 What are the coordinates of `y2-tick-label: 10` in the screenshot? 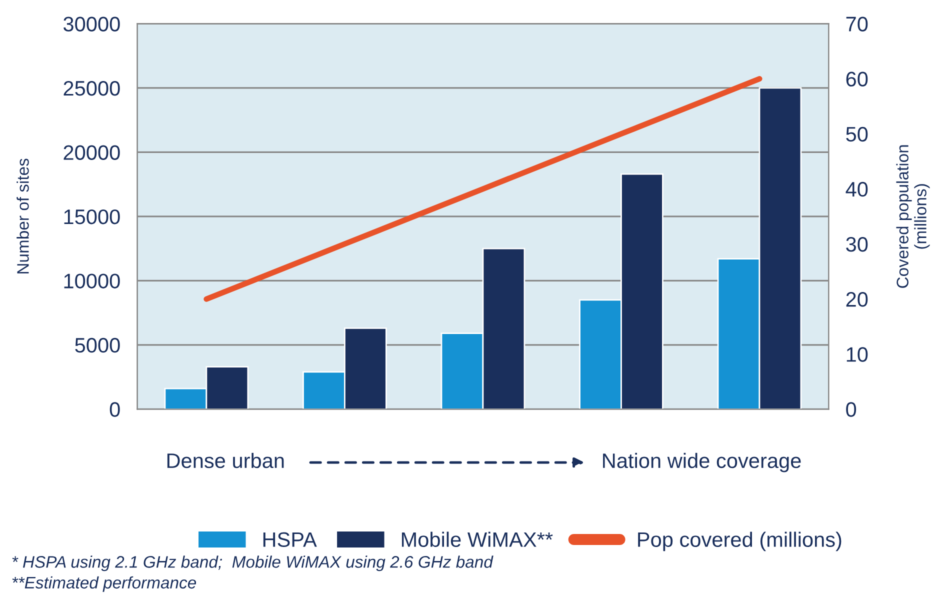 It's located at (857, 354).